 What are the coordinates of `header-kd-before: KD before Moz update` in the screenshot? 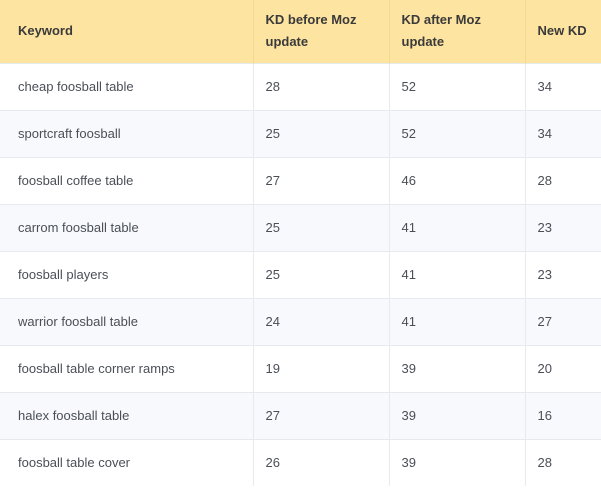 It's located at (321, 31).